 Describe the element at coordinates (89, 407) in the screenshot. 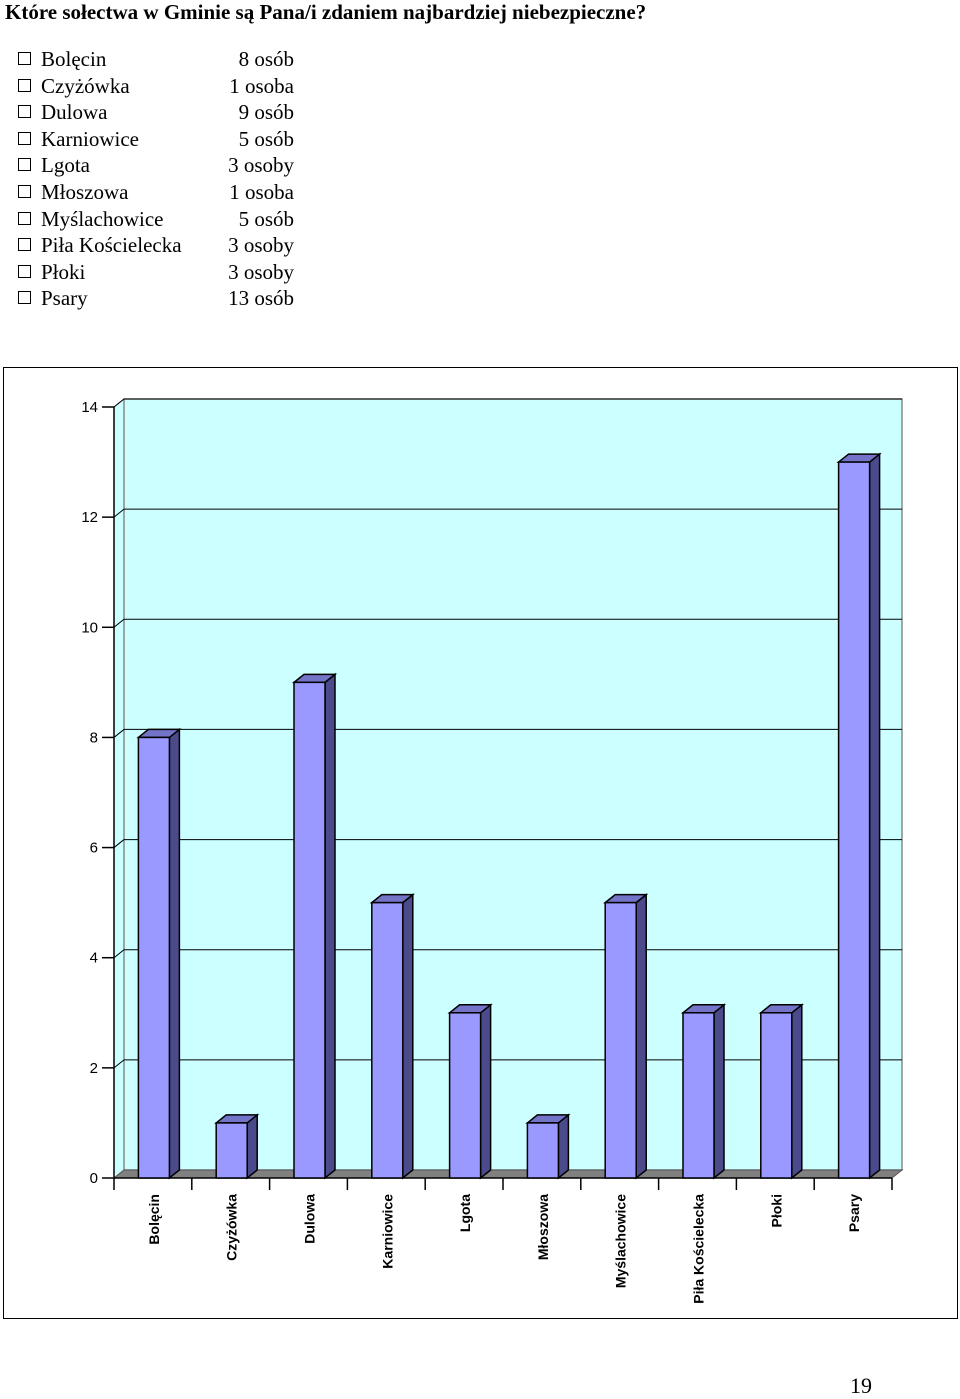

I see `y-tick-label: 14` at that location.